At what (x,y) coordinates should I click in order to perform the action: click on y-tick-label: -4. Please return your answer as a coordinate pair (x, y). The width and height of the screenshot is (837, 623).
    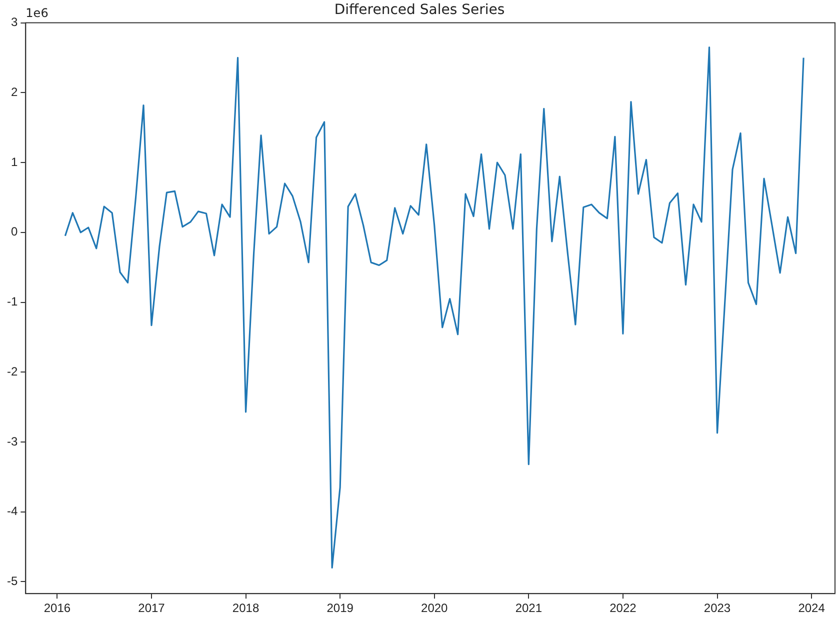
    Looking at the image, I should click on (12, 511).